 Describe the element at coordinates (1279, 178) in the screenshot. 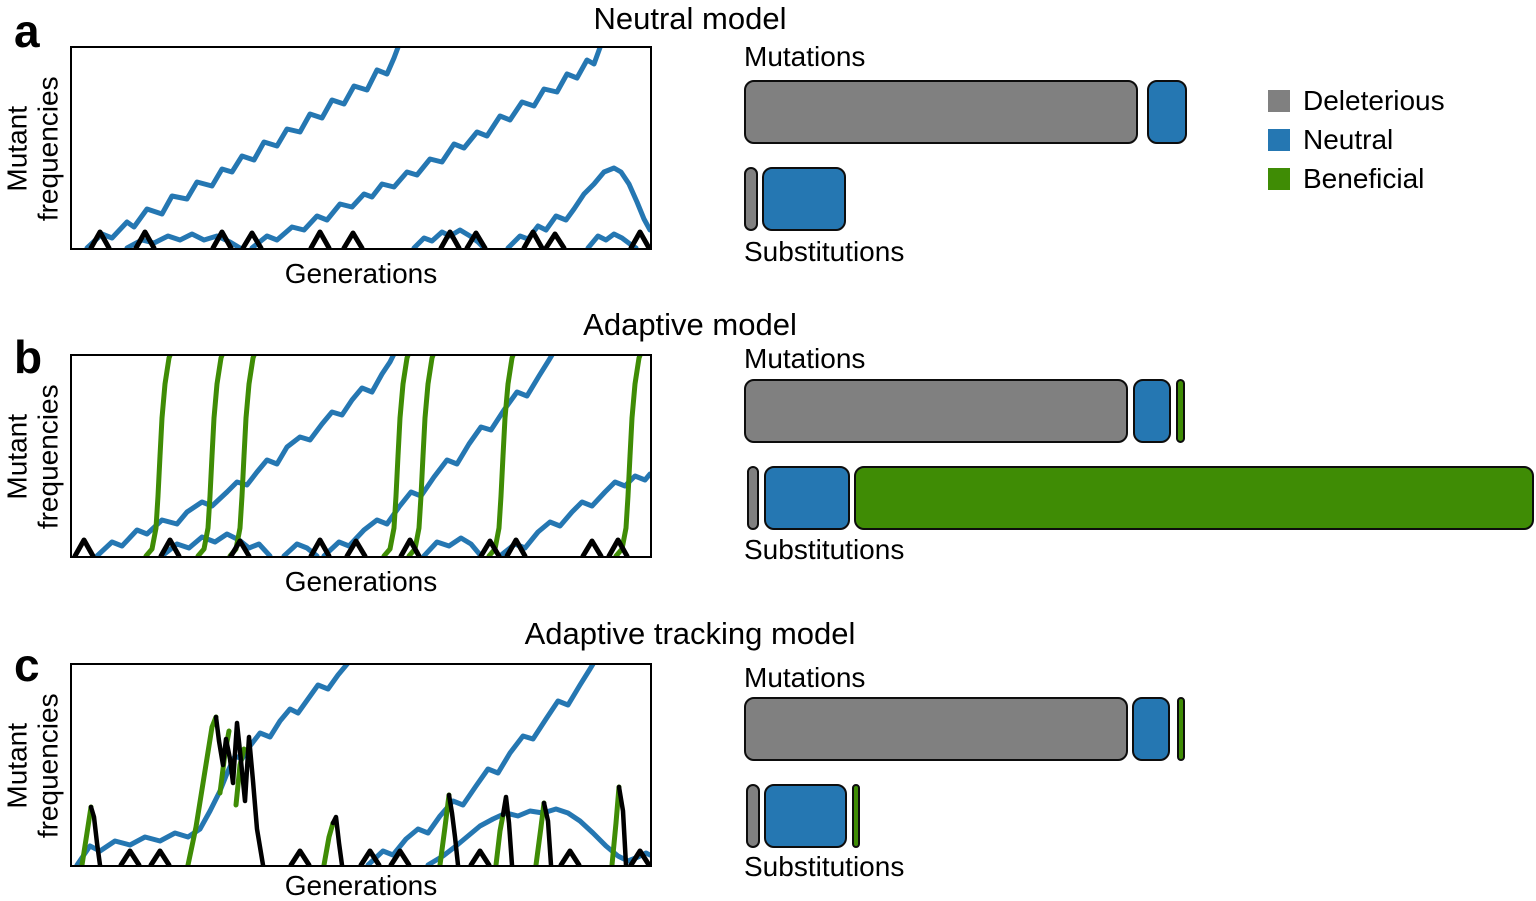

I see `beneficial-swatch-icon` at that location.